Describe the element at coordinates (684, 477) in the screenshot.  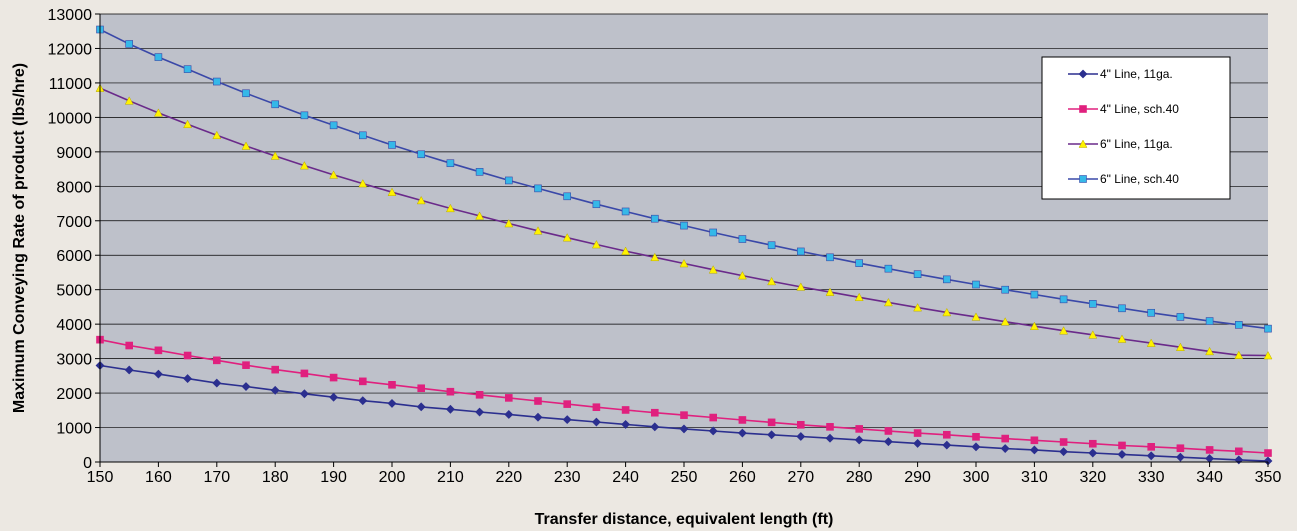
I see `x-tick-label: 250` at that location.